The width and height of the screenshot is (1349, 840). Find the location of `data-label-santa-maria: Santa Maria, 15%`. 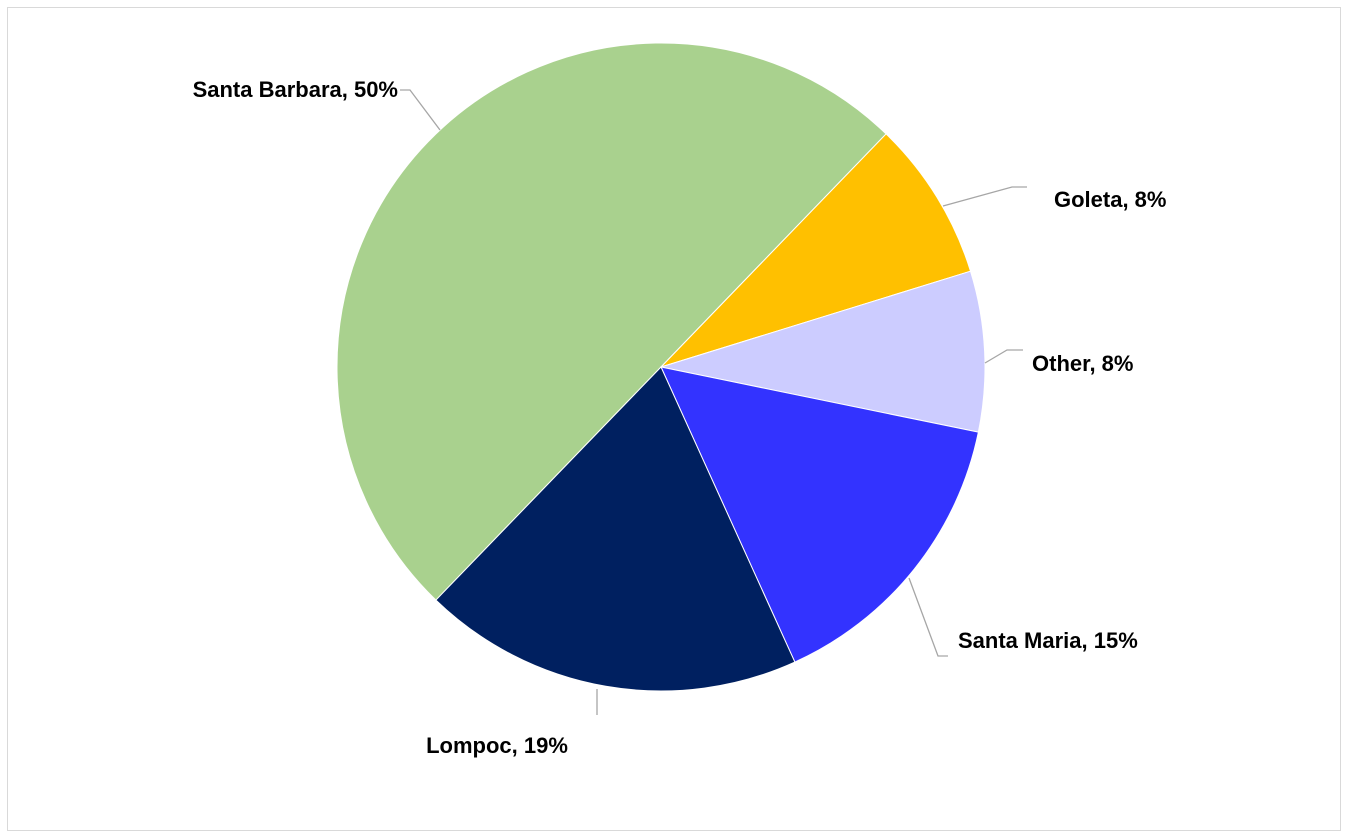

data-label-santa-maria: Santa Maria, 15% is located at coordinates (1048, 640).